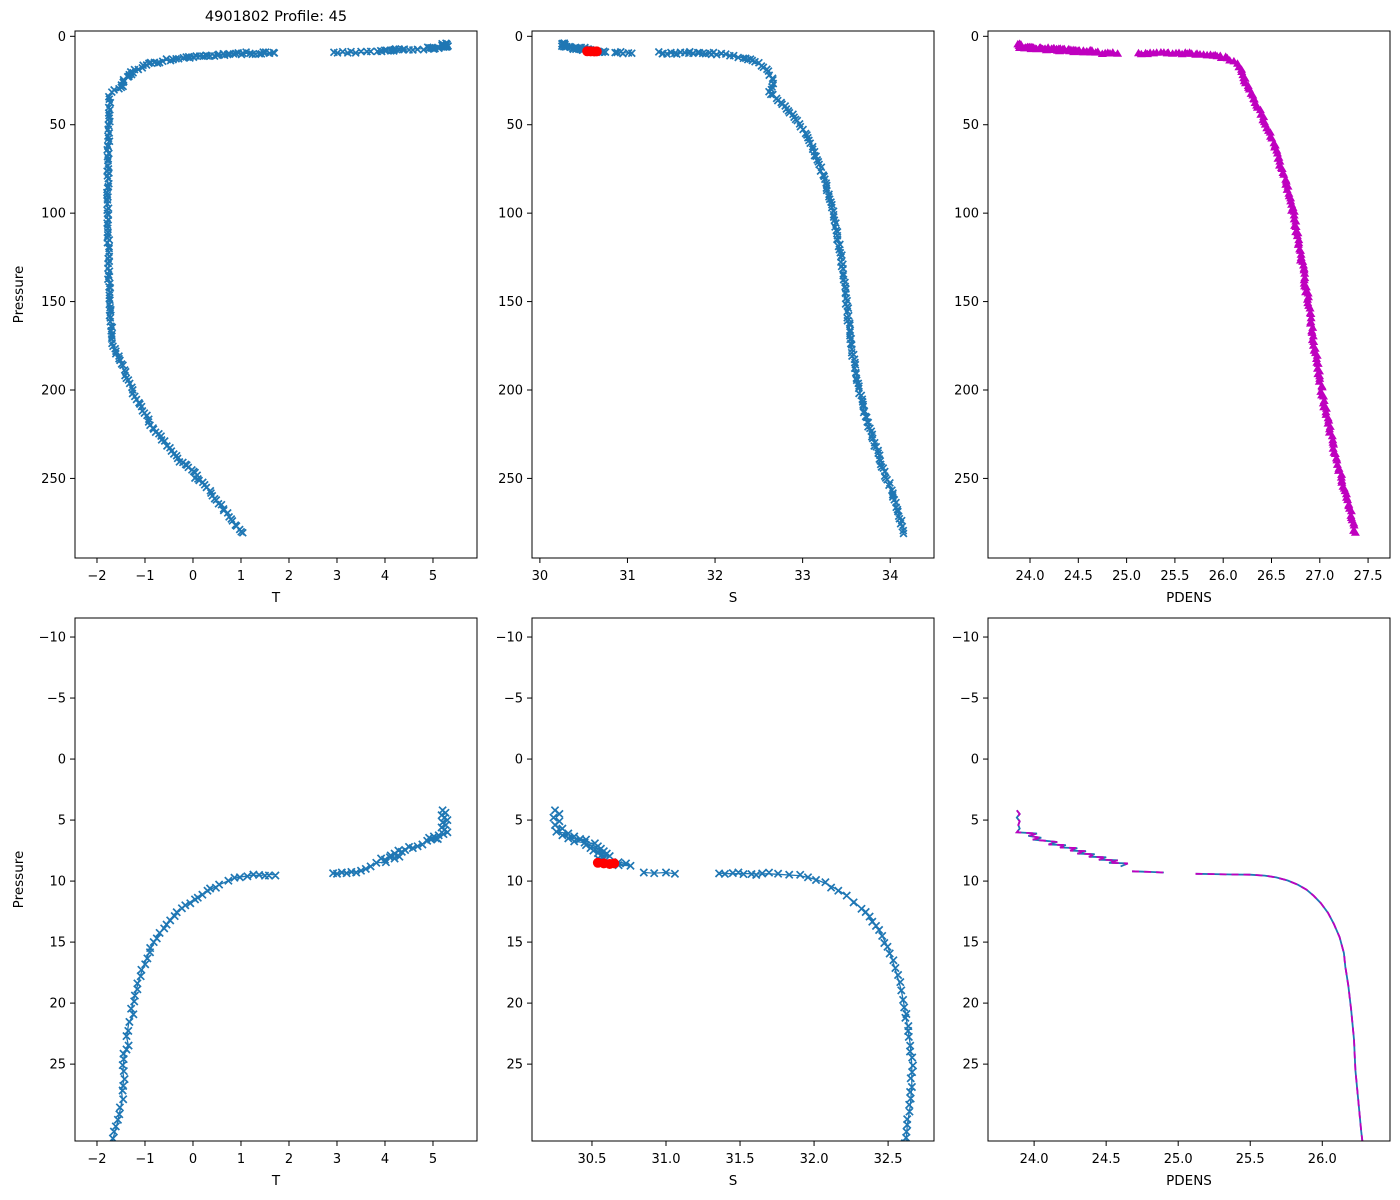 The image size is (1400, 1200). What do you see at coordinates (1078, 576) in the screenshot?
I see `x-tick-label: 24.5` at bounding box center [1078, 576].